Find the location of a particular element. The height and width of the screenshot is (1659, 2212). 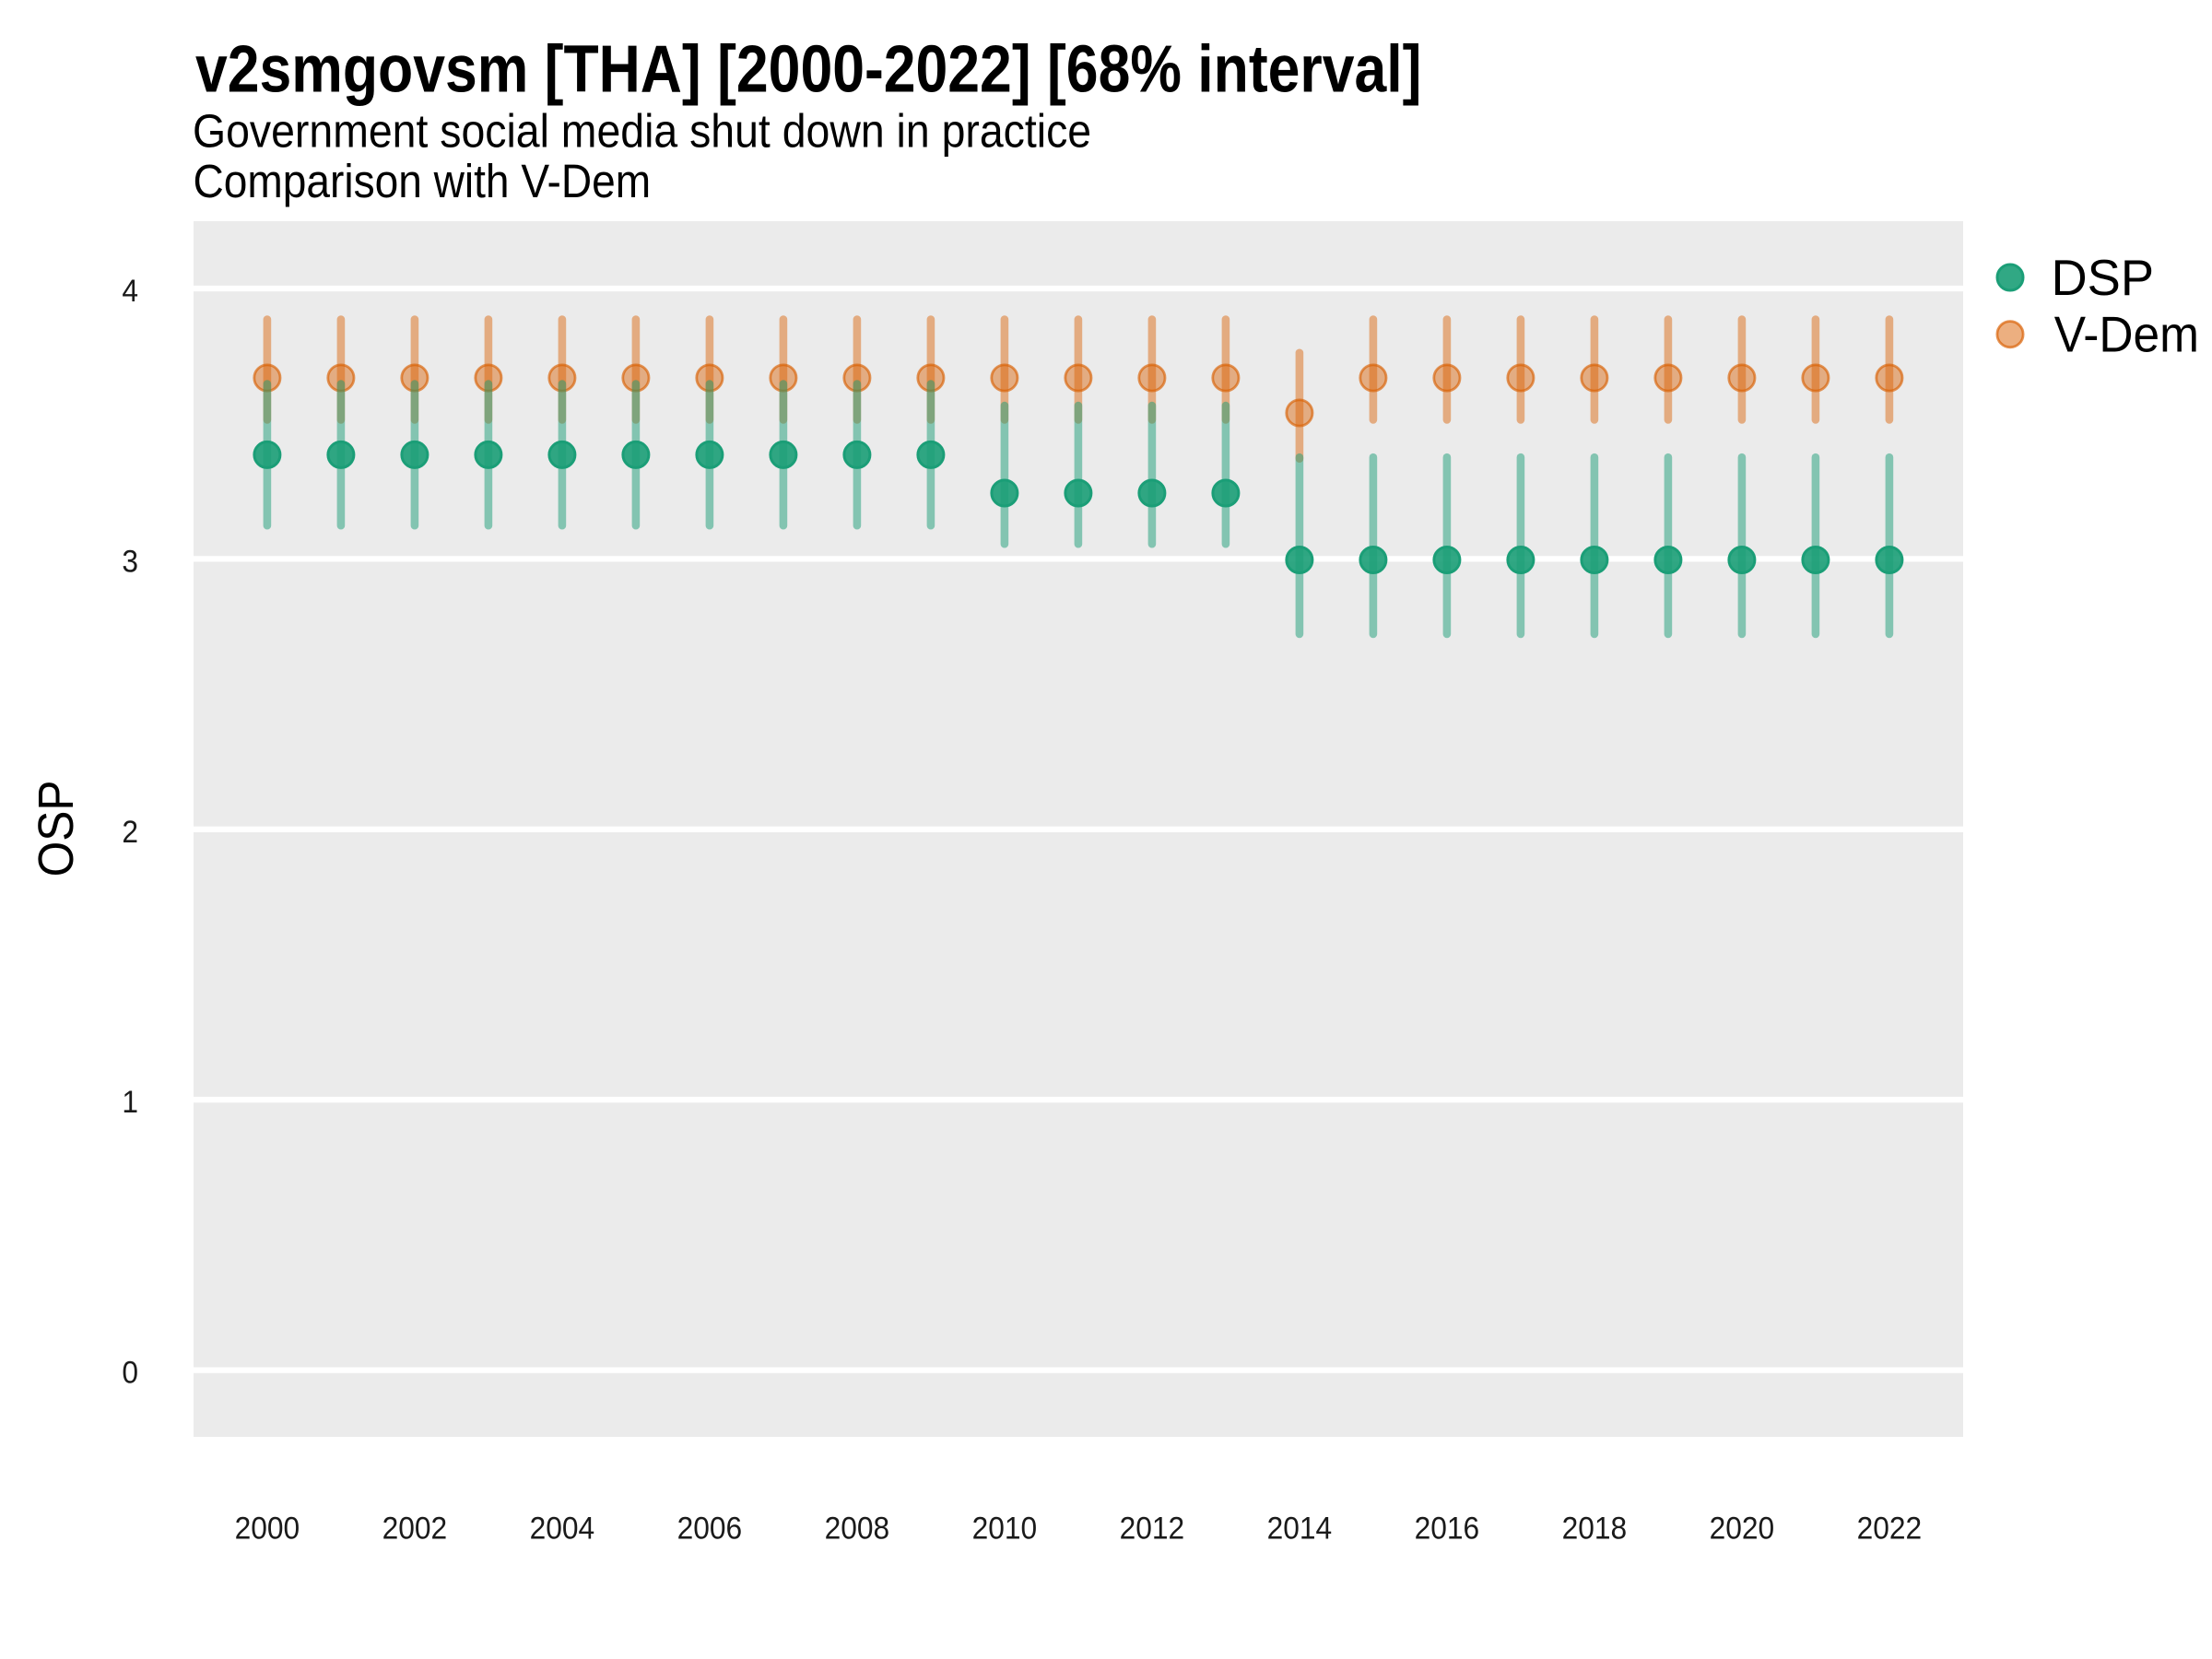

svg-text: 2000 is located at coordinates (267, 1529).